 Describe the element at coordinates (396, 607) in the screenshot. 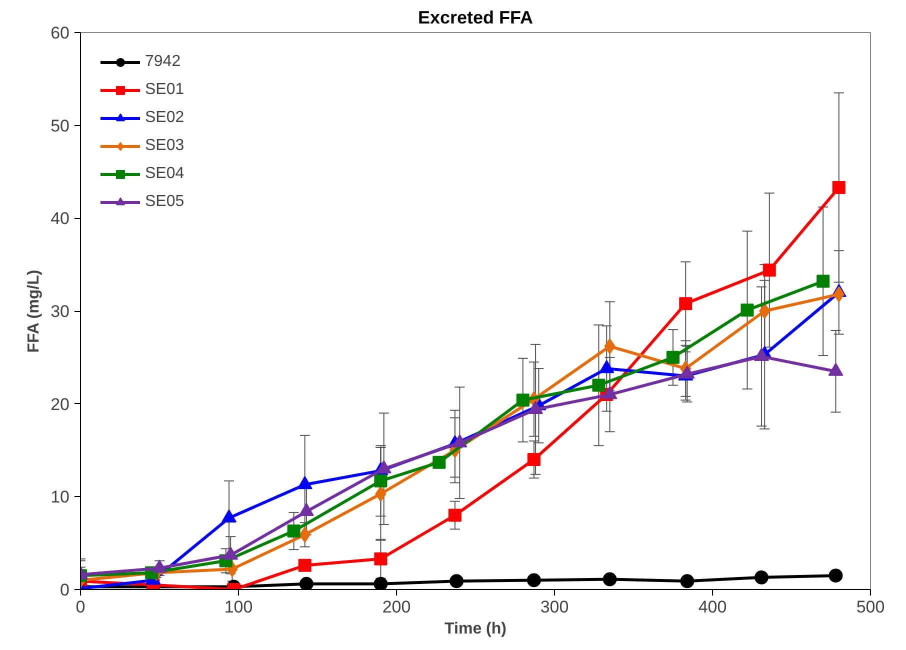

I see `x-tick-label: 200` at that location.